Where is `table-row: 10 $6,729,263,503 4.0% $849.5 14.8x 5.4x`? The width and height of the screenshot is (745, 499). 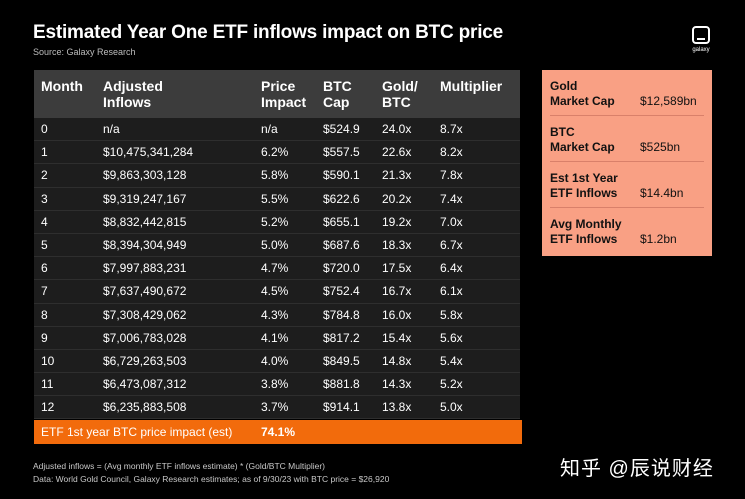 table-row: 10 $6,729,263,503 4.0% $849.5 14.8x 5.4x is located at coordinates (277, 362).